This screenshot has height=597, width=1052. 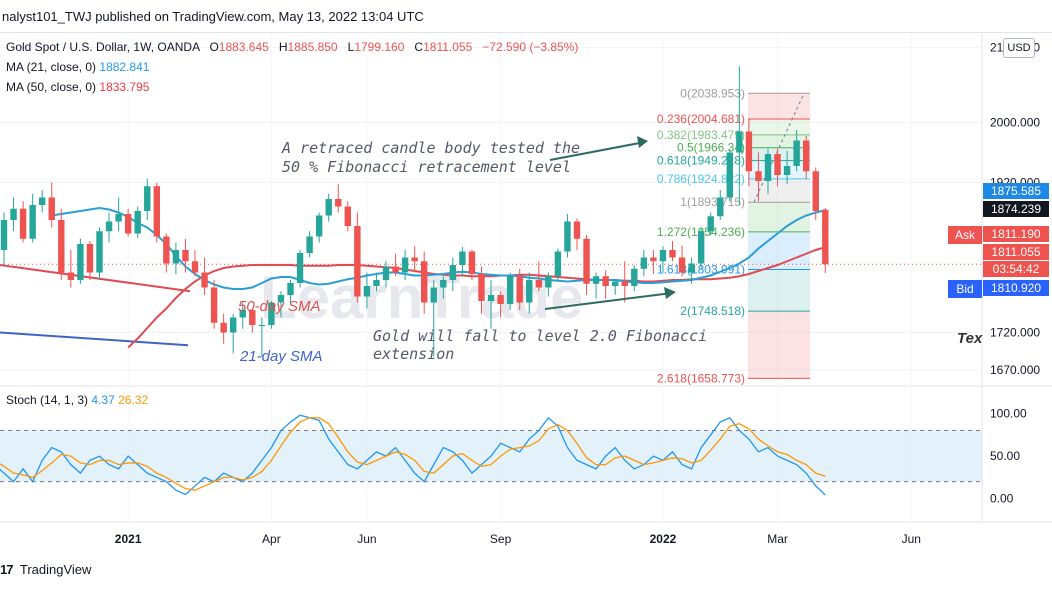 I want to click on currency-button: USD, so click(x=1019, y=48).